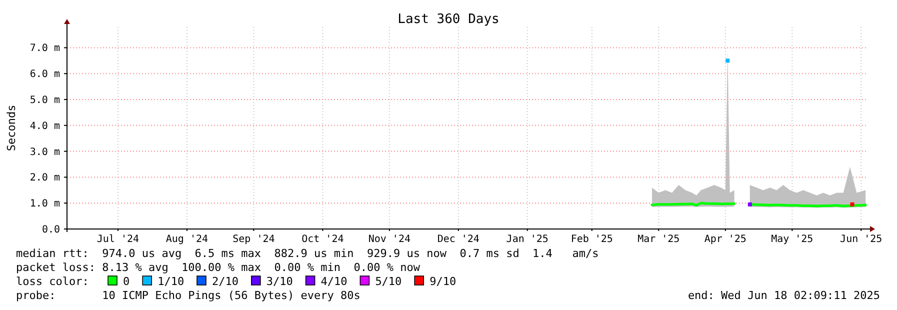 The height and width of the screenshot is (310, 897). Describe the element at coordinates (443, 281) in the screenshot. I see `legend-label: 9/10` at that location.